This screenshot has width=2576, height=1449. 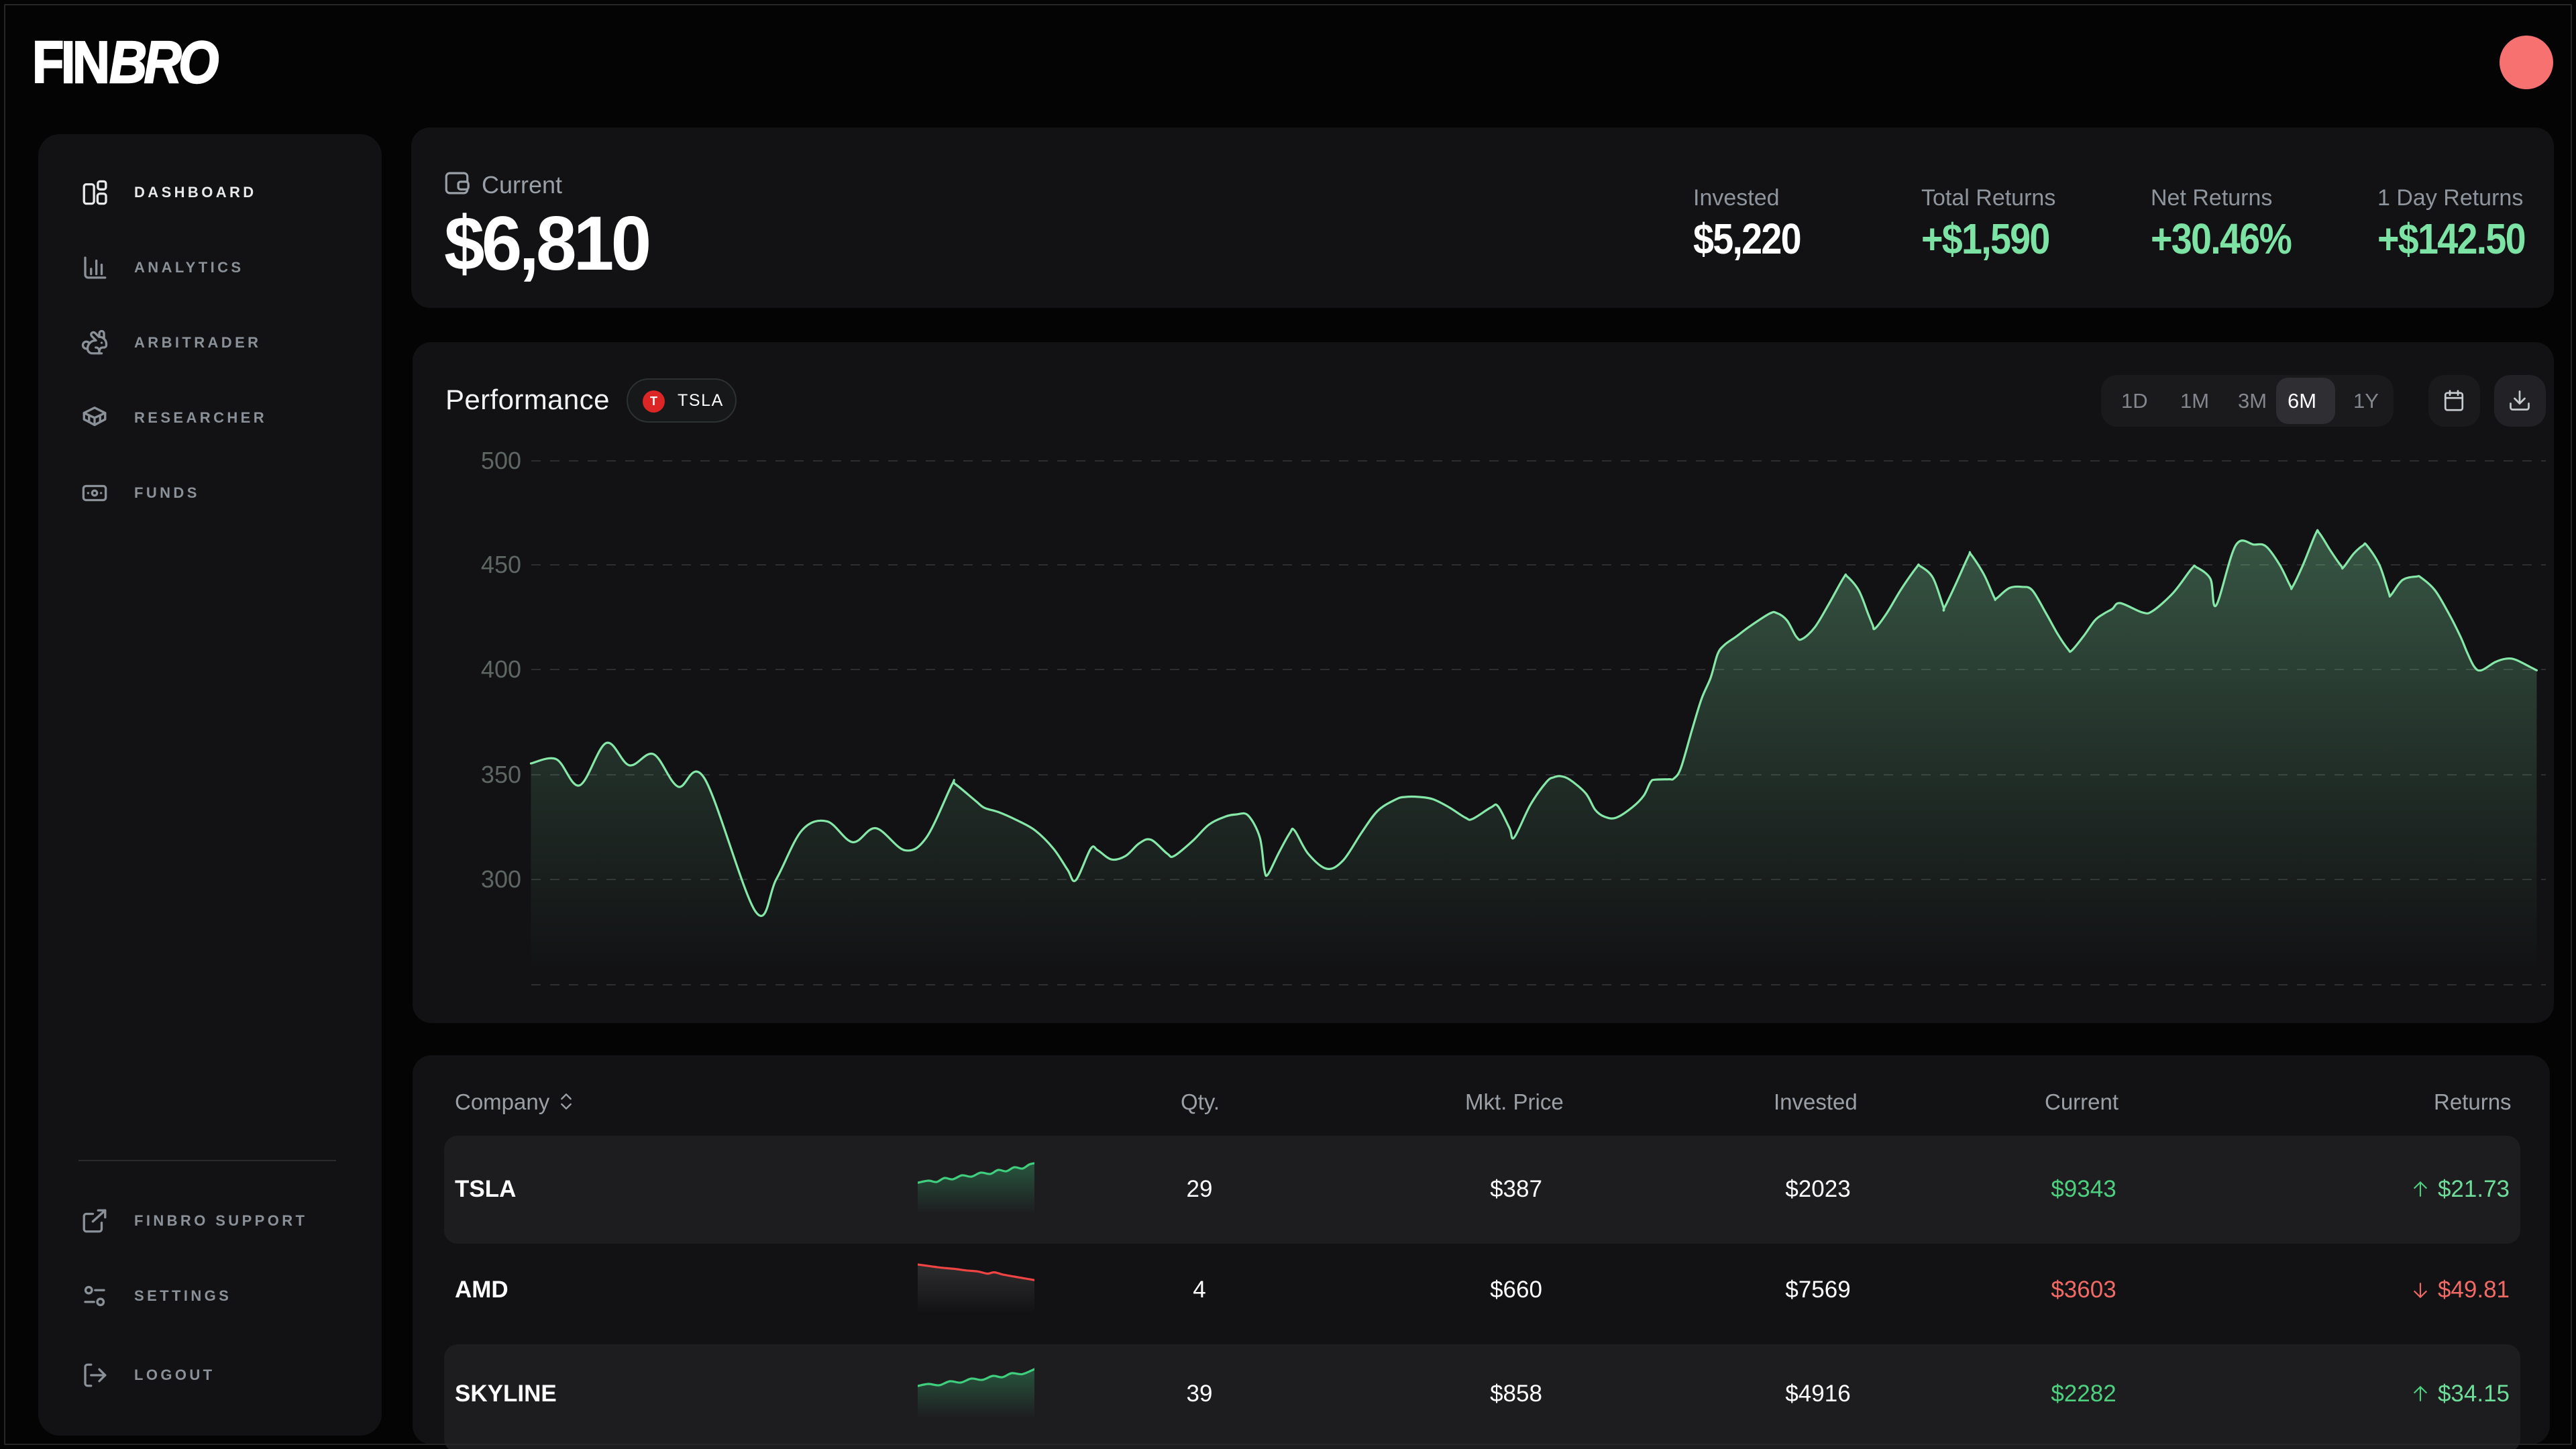 What do you see at coordinates (501, 879) in the screenshot?
I see `svg-text: 300` at bounding box center [501, 879].